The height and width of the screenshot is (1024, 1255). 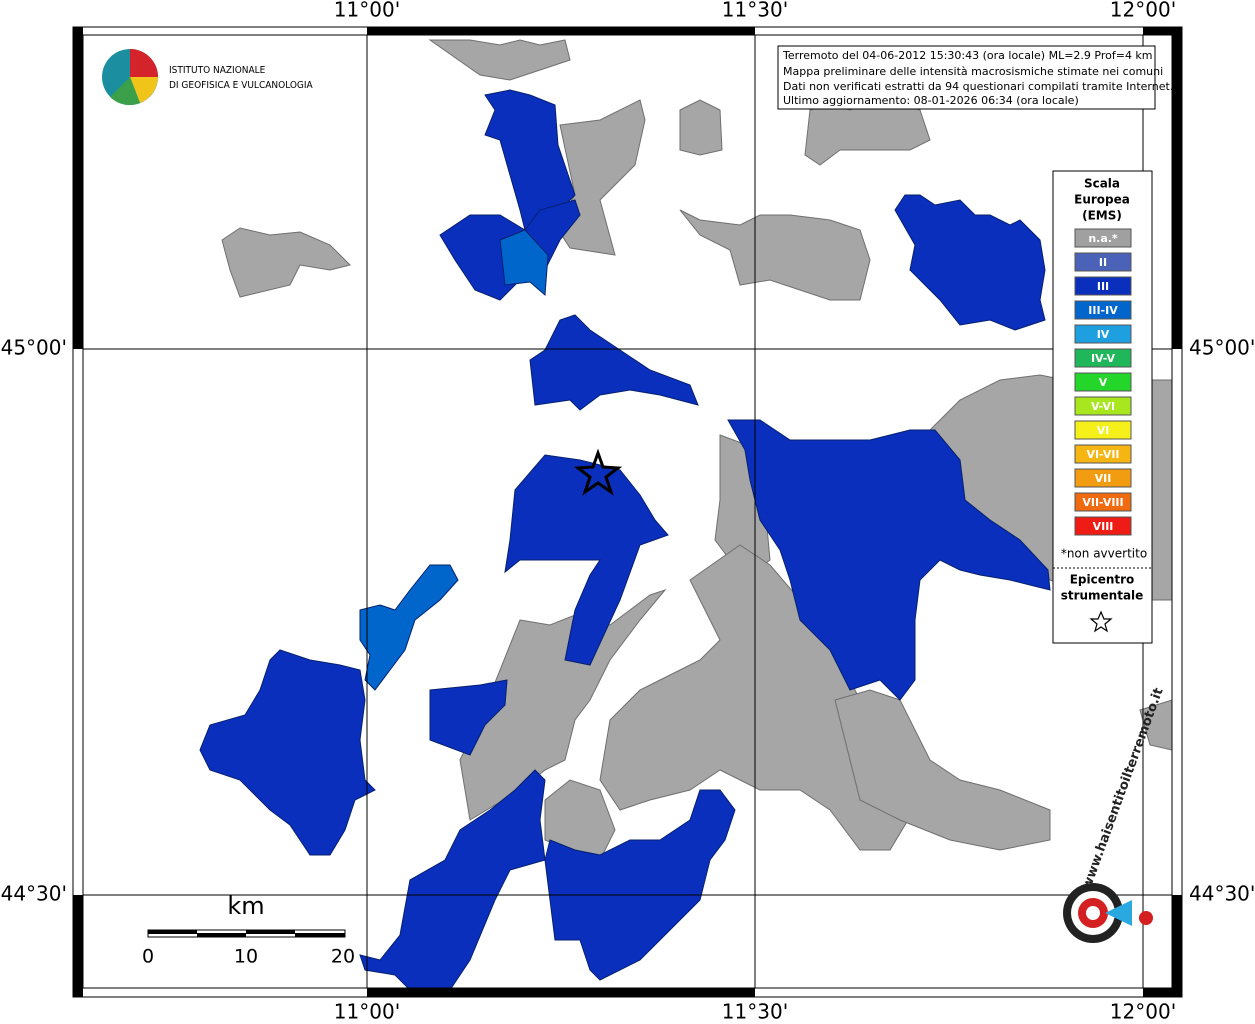 I want to click on ingv-text: DI GEOFISICA E VULCANOLOGIA, so click(x=241, y=85).